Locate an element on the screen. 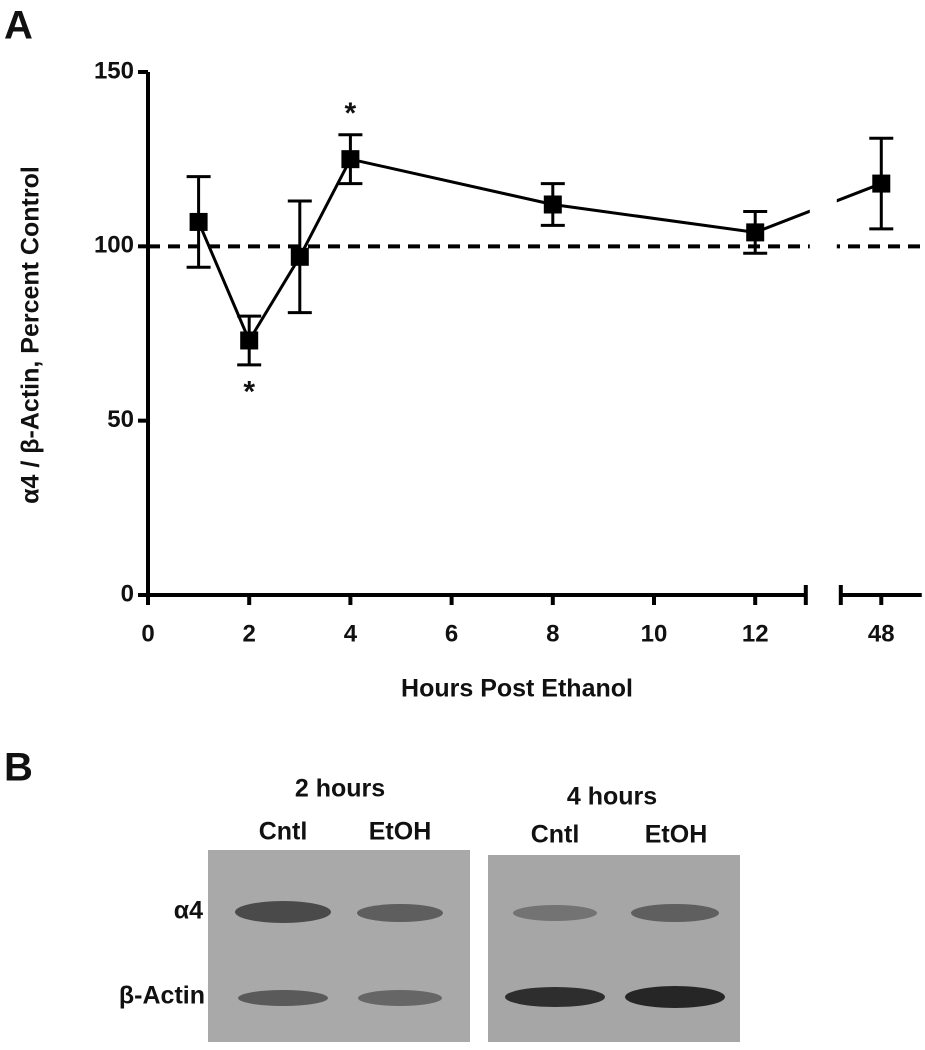 The image size is (925, 1050). x-tick-label: 6 is located at coordinates (451, 633).